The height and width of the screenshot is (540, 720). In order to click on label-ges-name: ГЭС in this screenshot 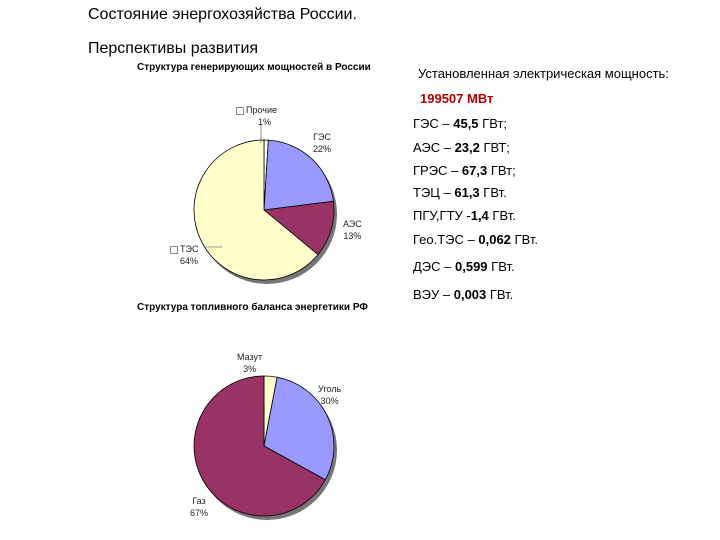, I will do `click(322, 137)`.